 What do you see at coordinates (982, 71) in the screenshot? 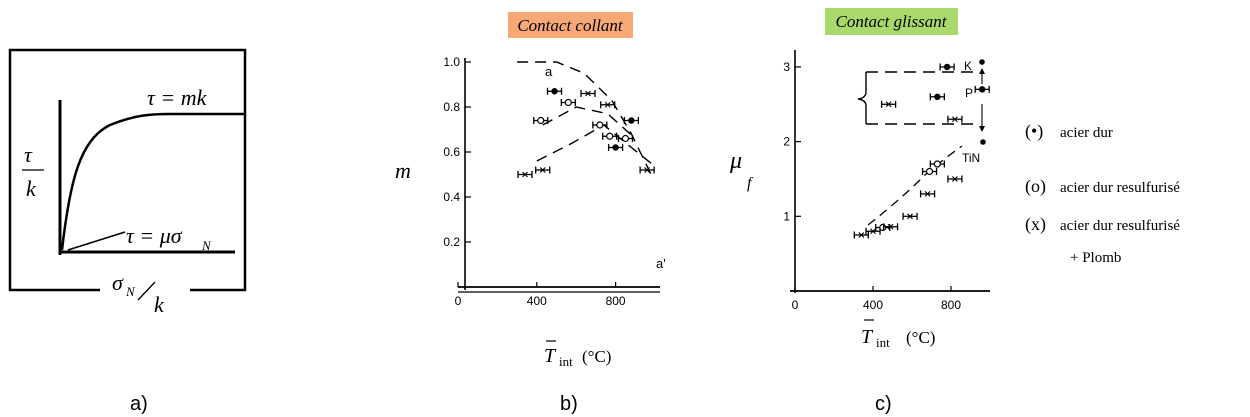
I see `c-arrow-up-head` at bounding box center [982, 71].